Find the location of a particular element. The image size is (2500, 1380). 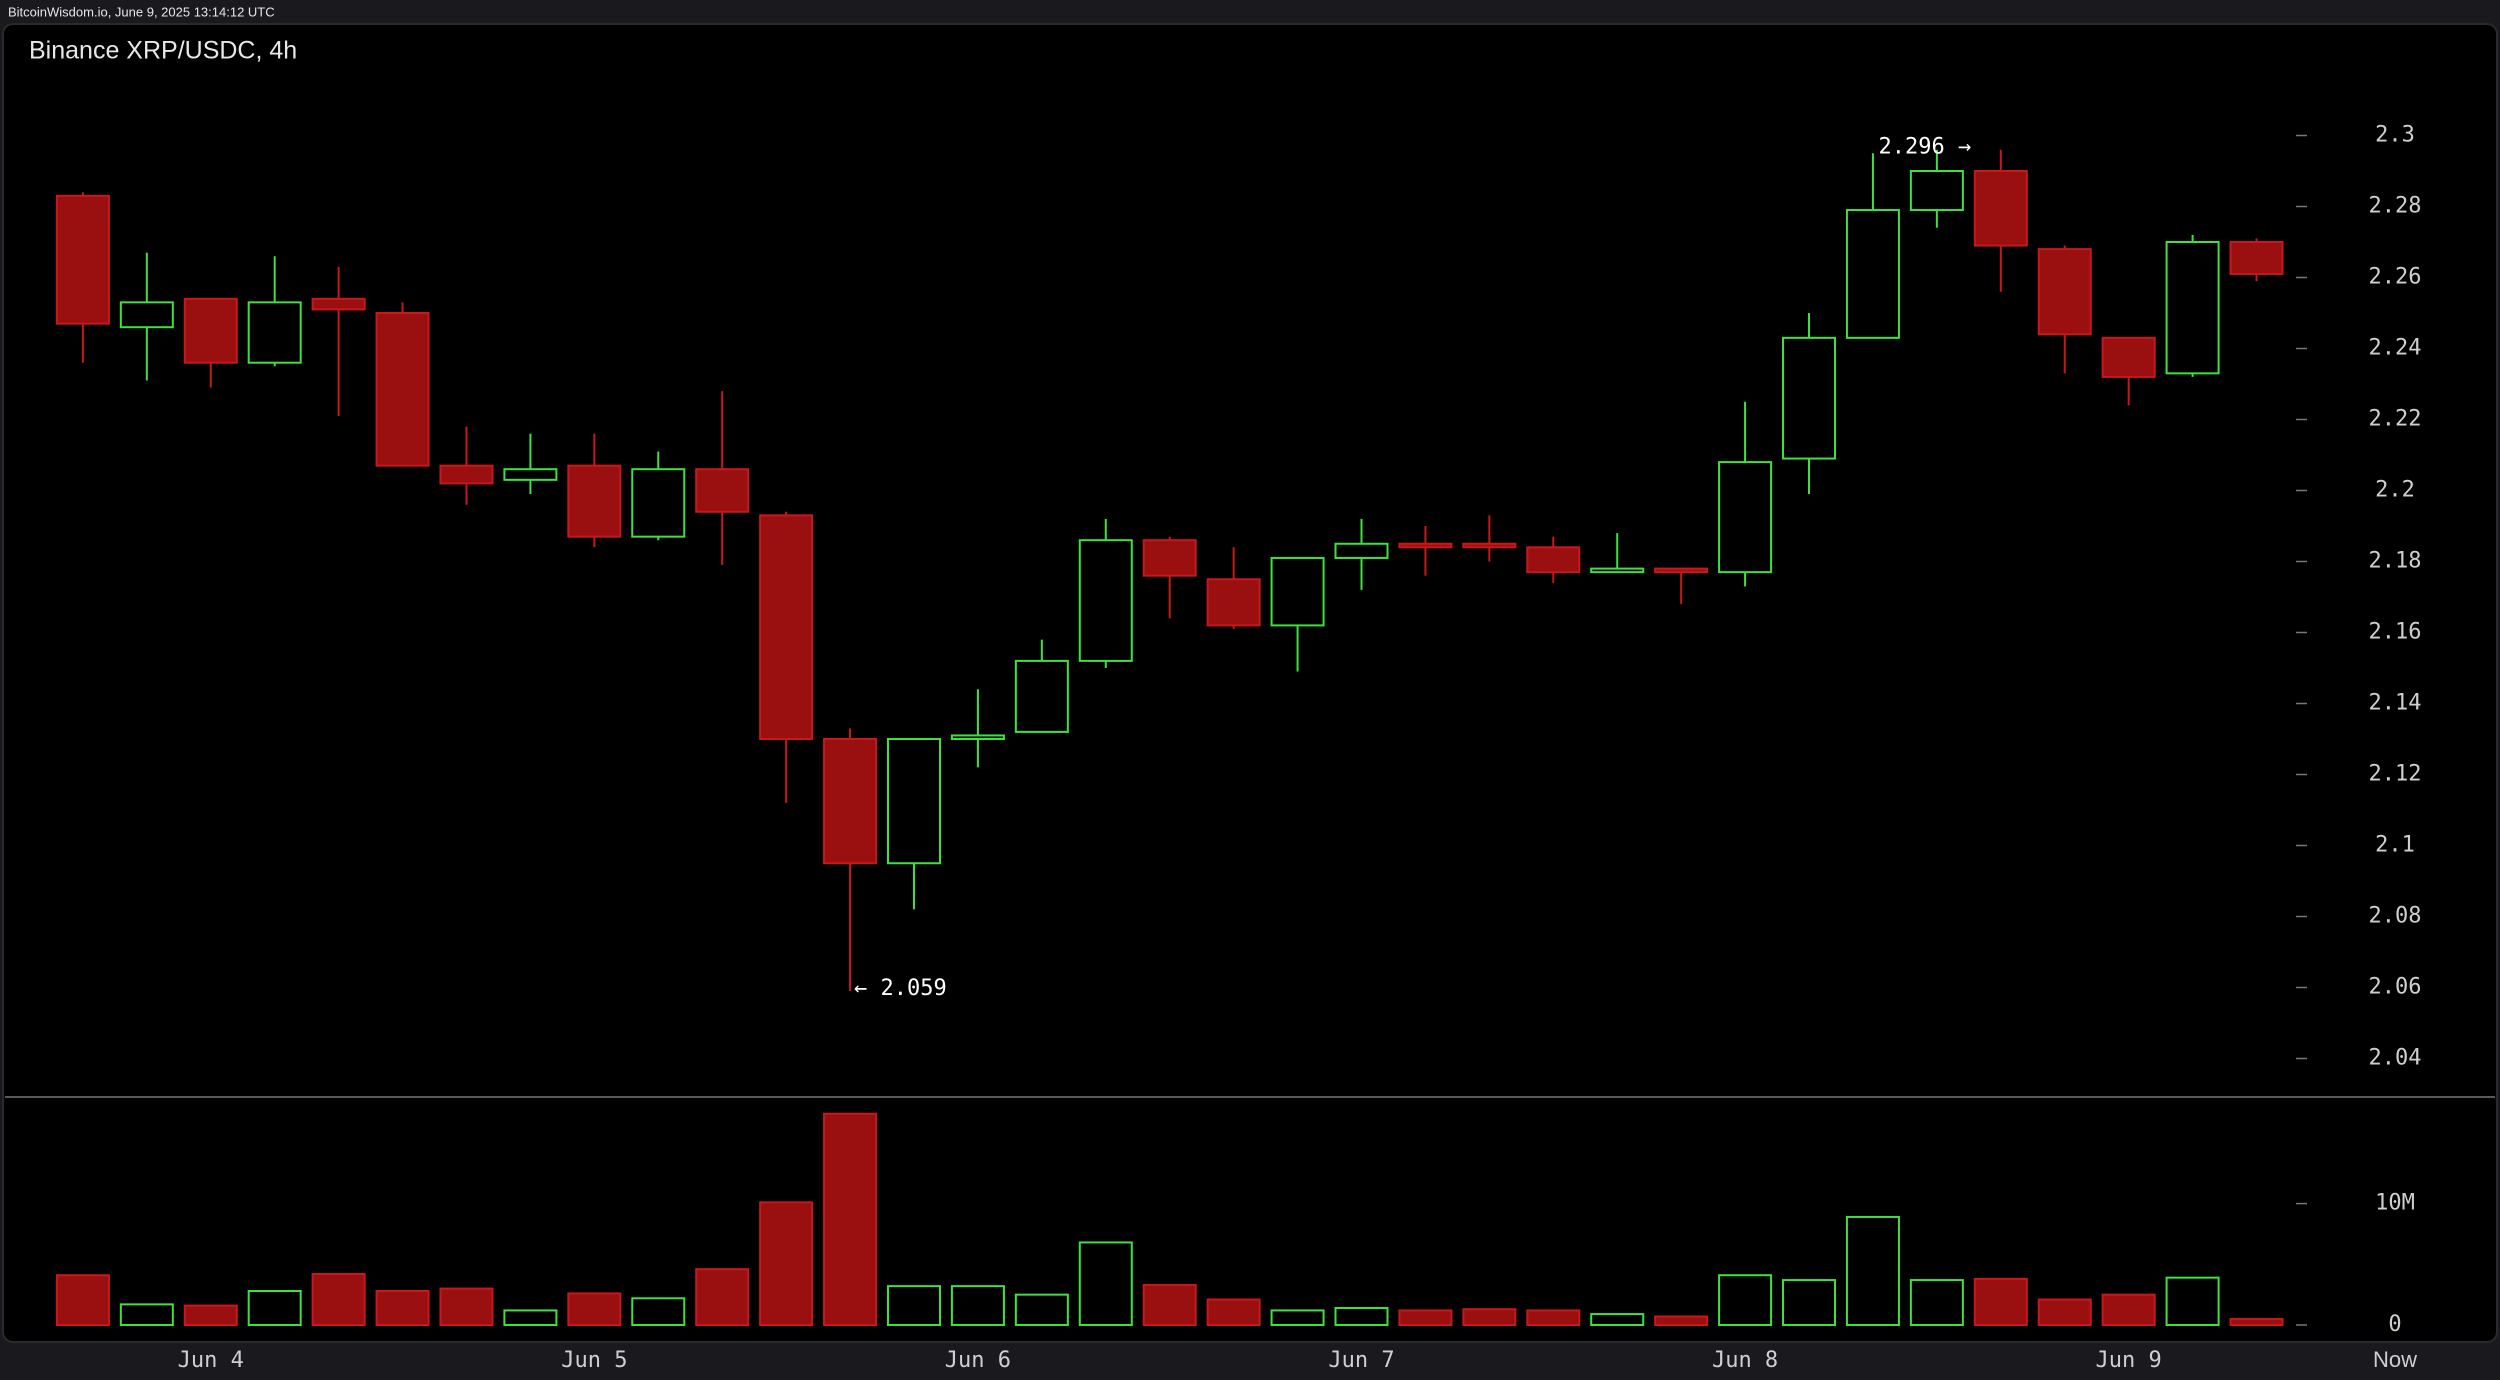

y2-tick-label: 10M is located at coordinates (2395, 1203).